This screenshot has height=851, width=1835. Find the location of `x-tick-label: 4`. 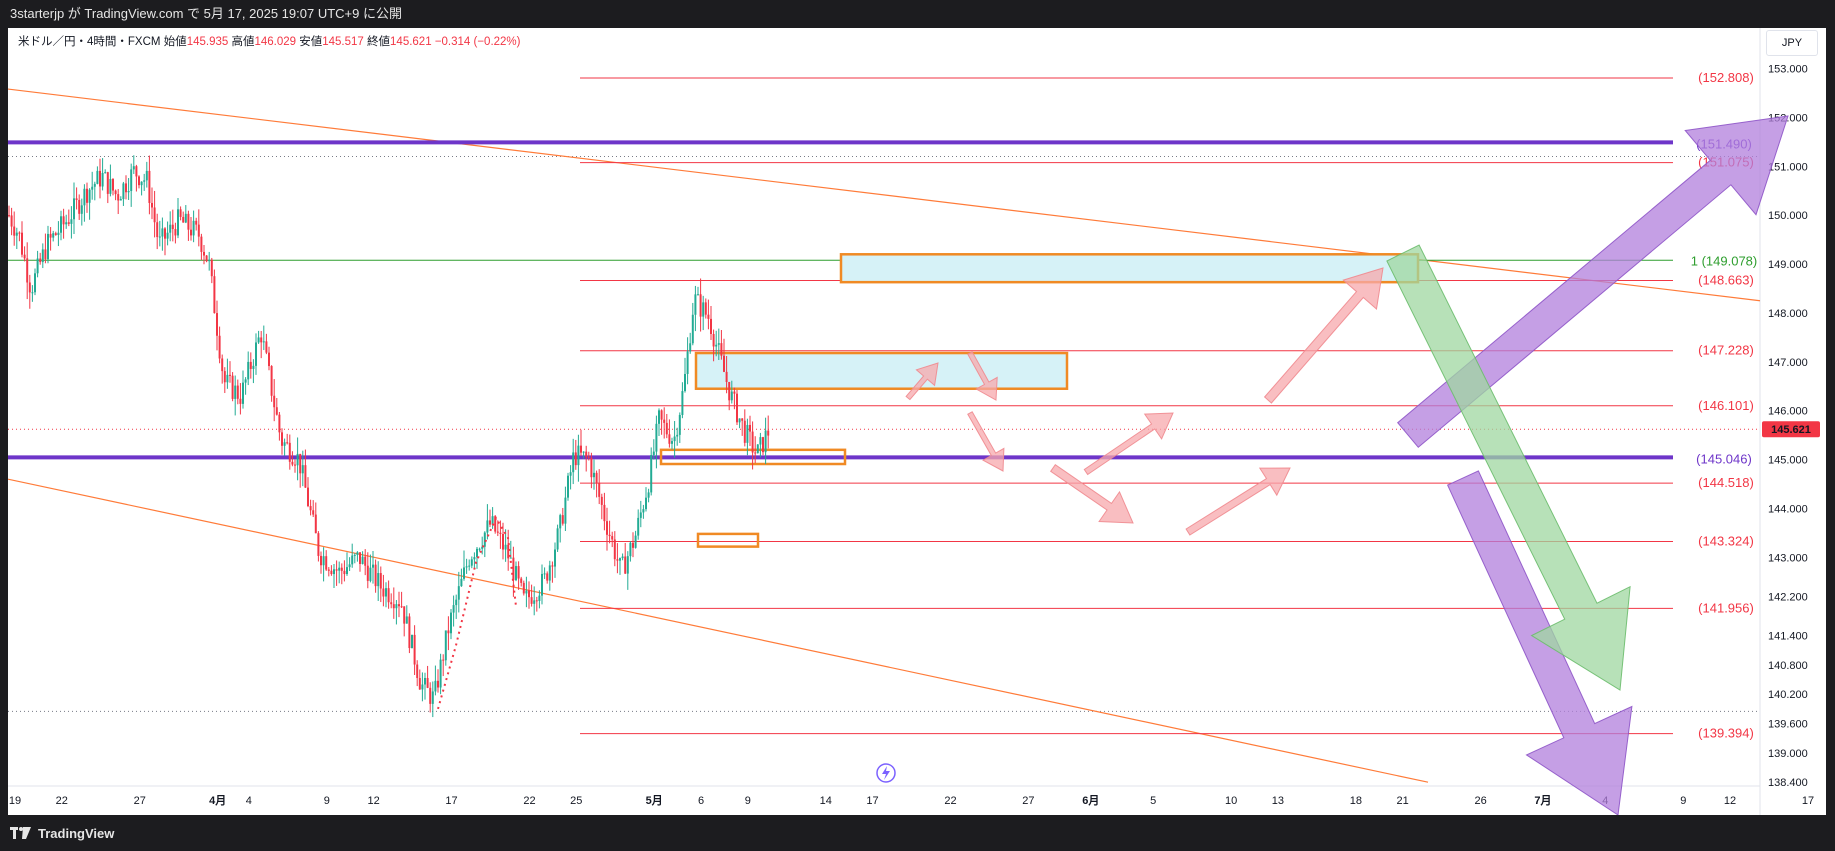

x-tick-label: 4 is located at coordinates (249, 801).